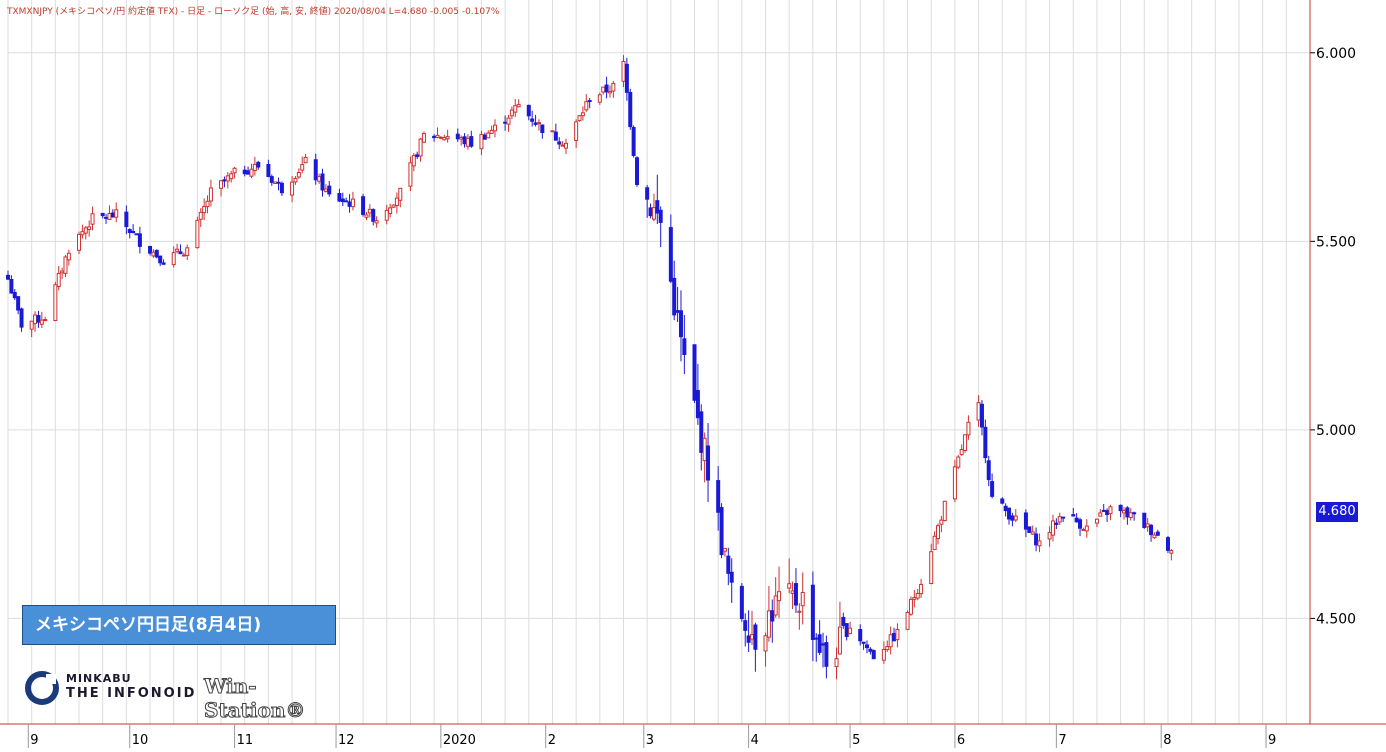 Image resolution: width=1386 pixels, height=752 pixels. I want to click on x-tick-label: 9, so click(1272, 740).